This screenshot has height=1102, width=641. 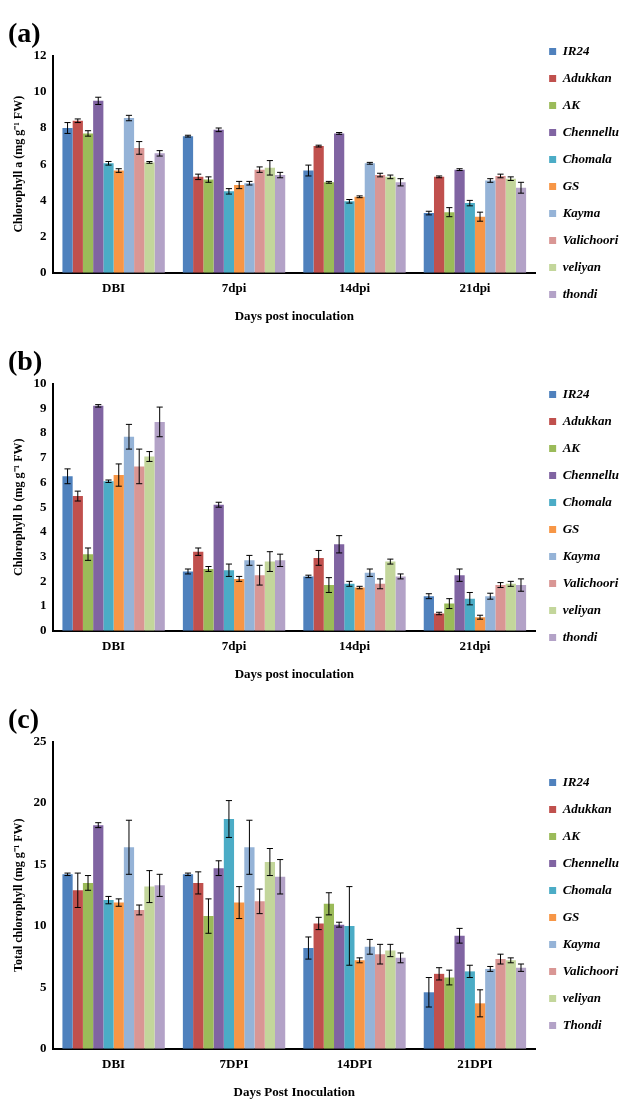 What do you see at coordinates (586, 808) in the screenshot?
I see `legend-label: Adukkan` at bounding box center [586, 808].